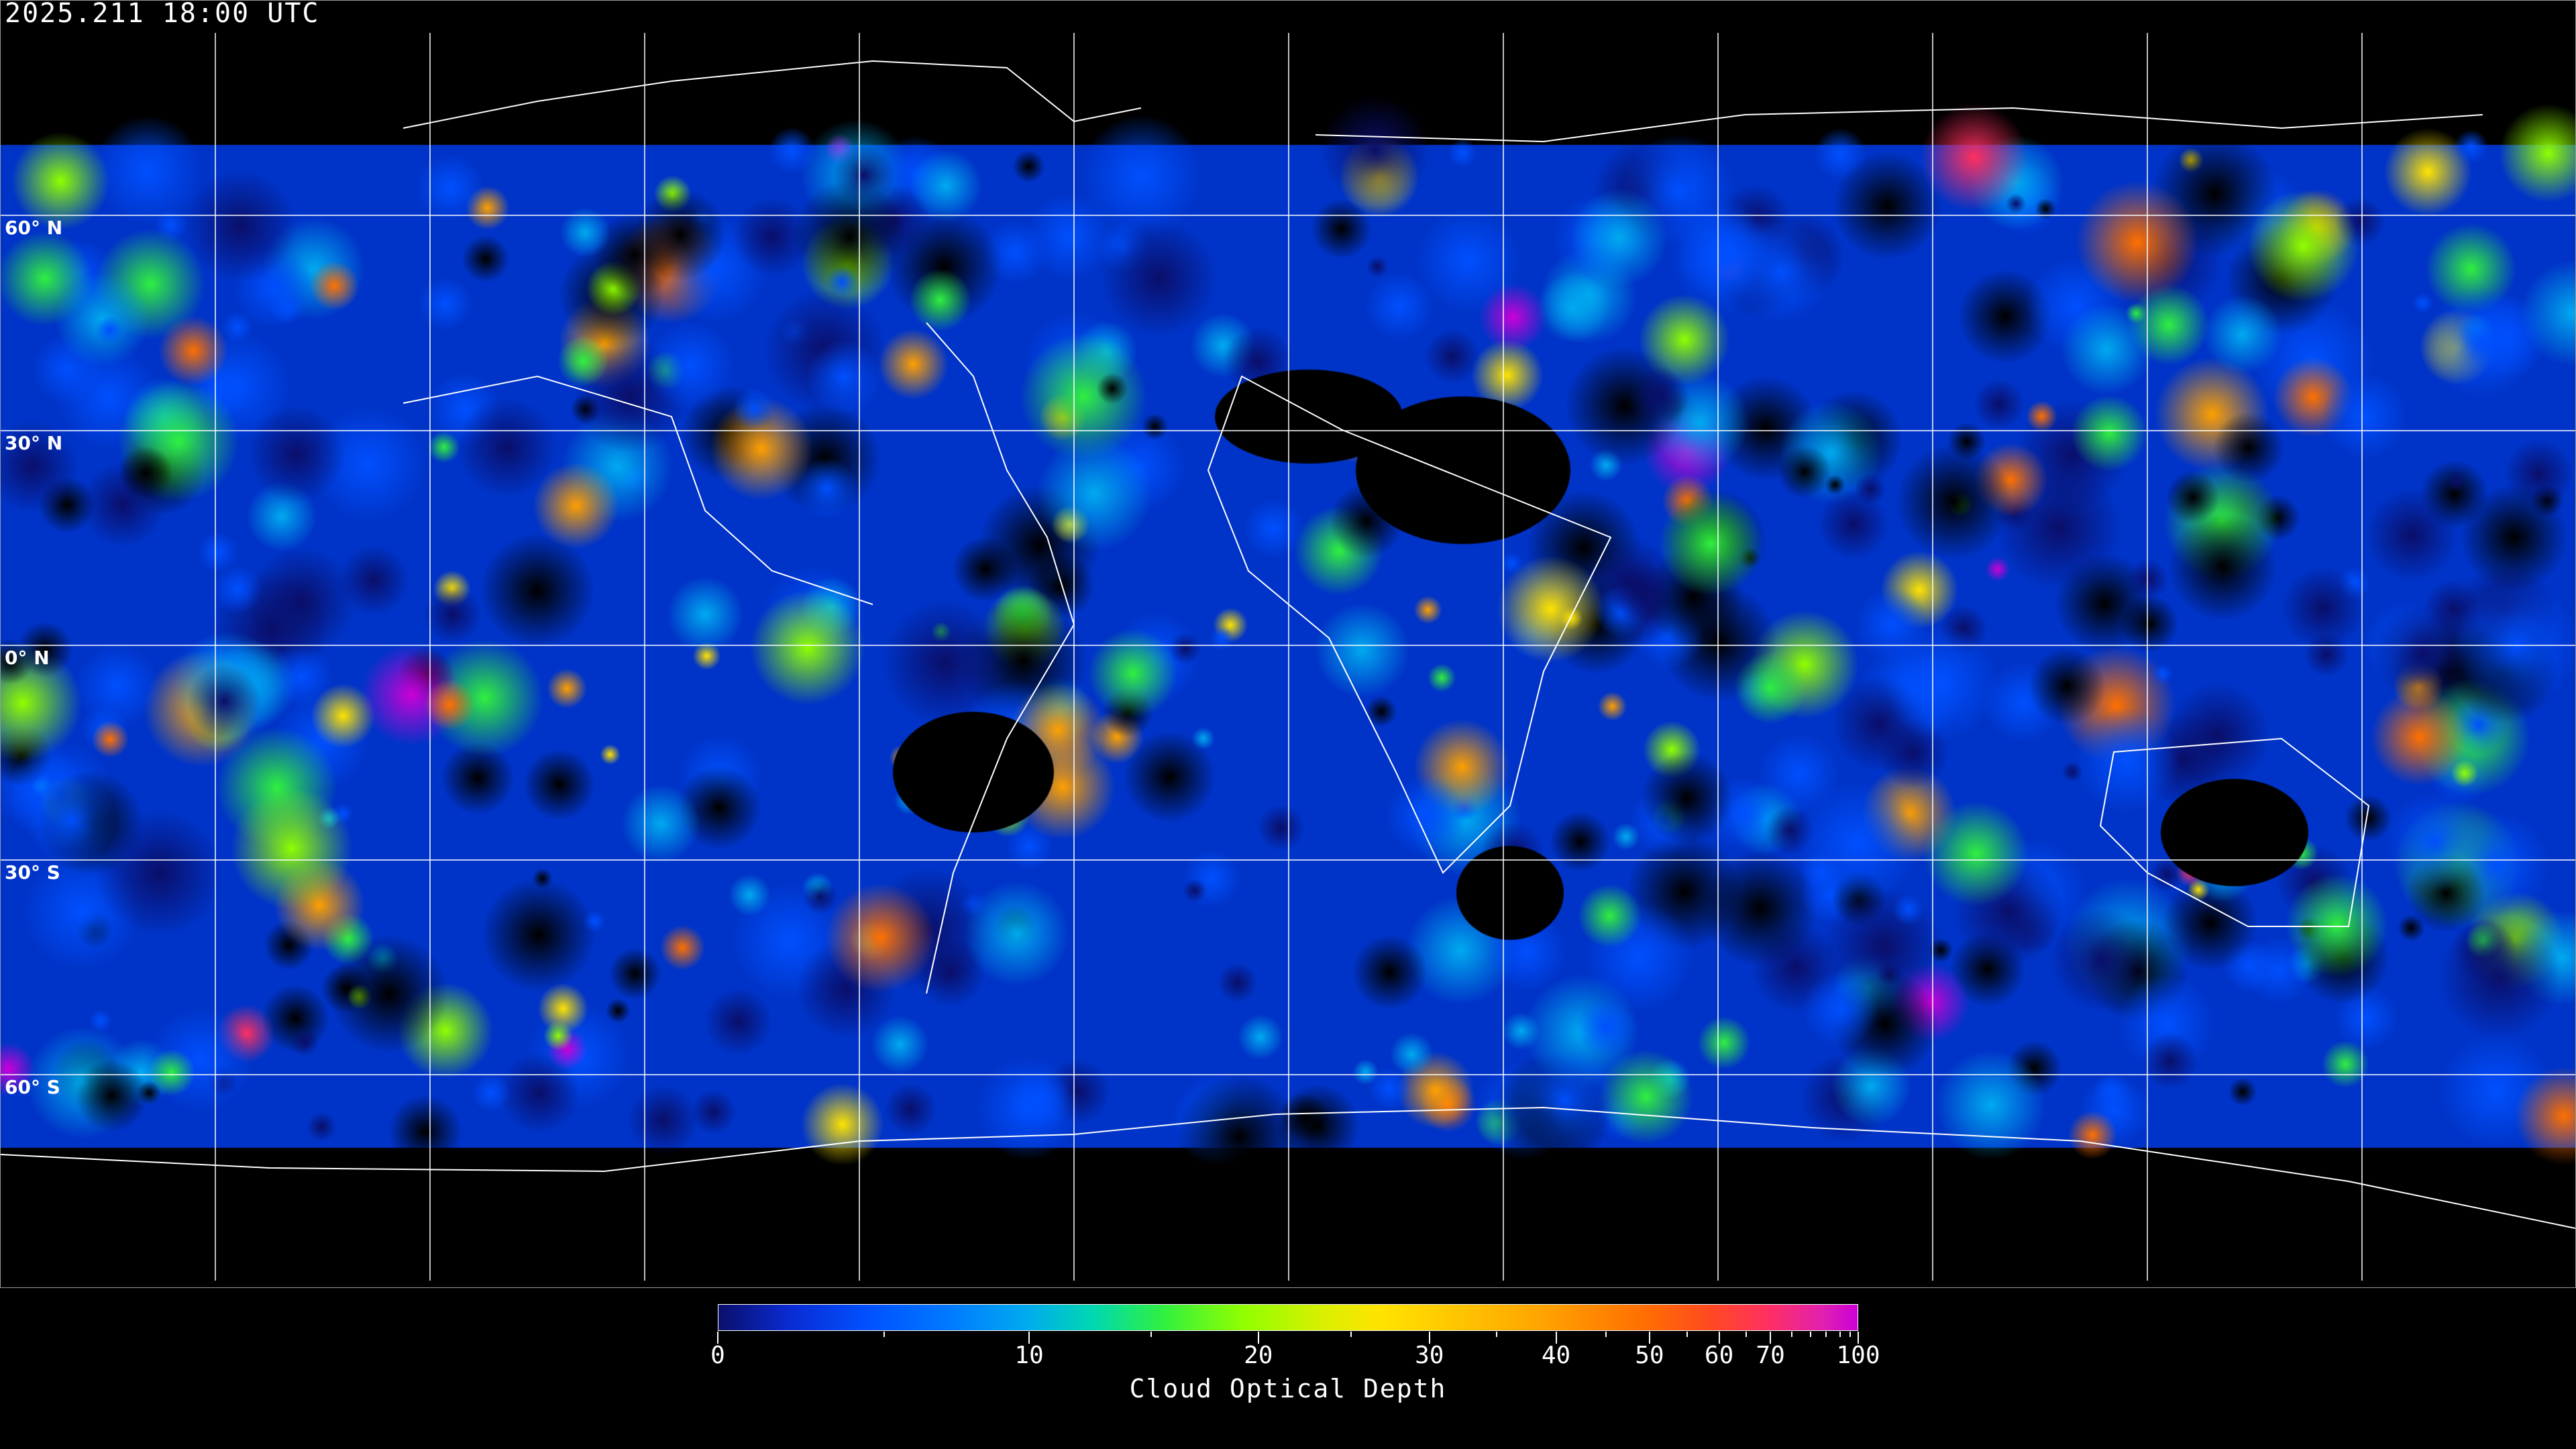 The width and height of the screenshot is (2576, 1449). I want to click on lat-label-30n: 30° N, so click(34, 443).